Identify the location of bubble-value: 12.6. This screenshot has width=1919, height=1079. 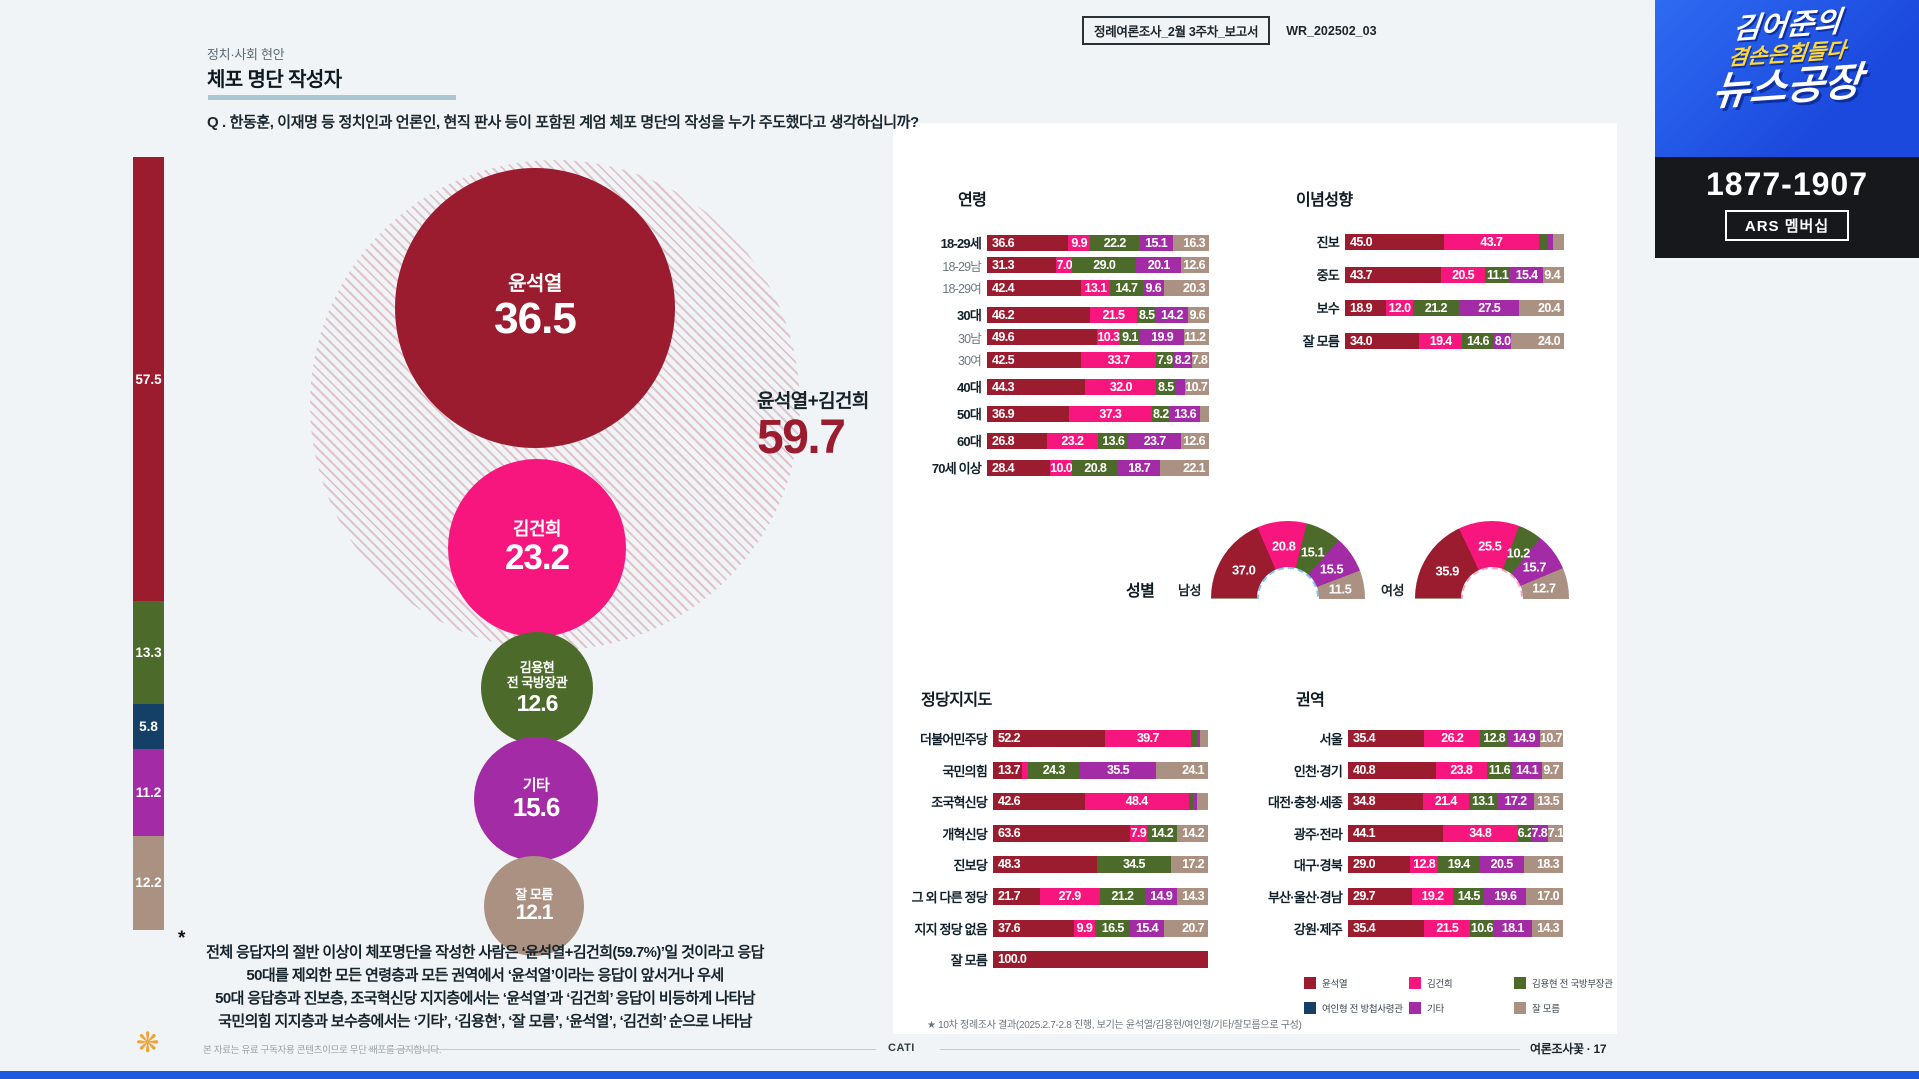
(537, 702).